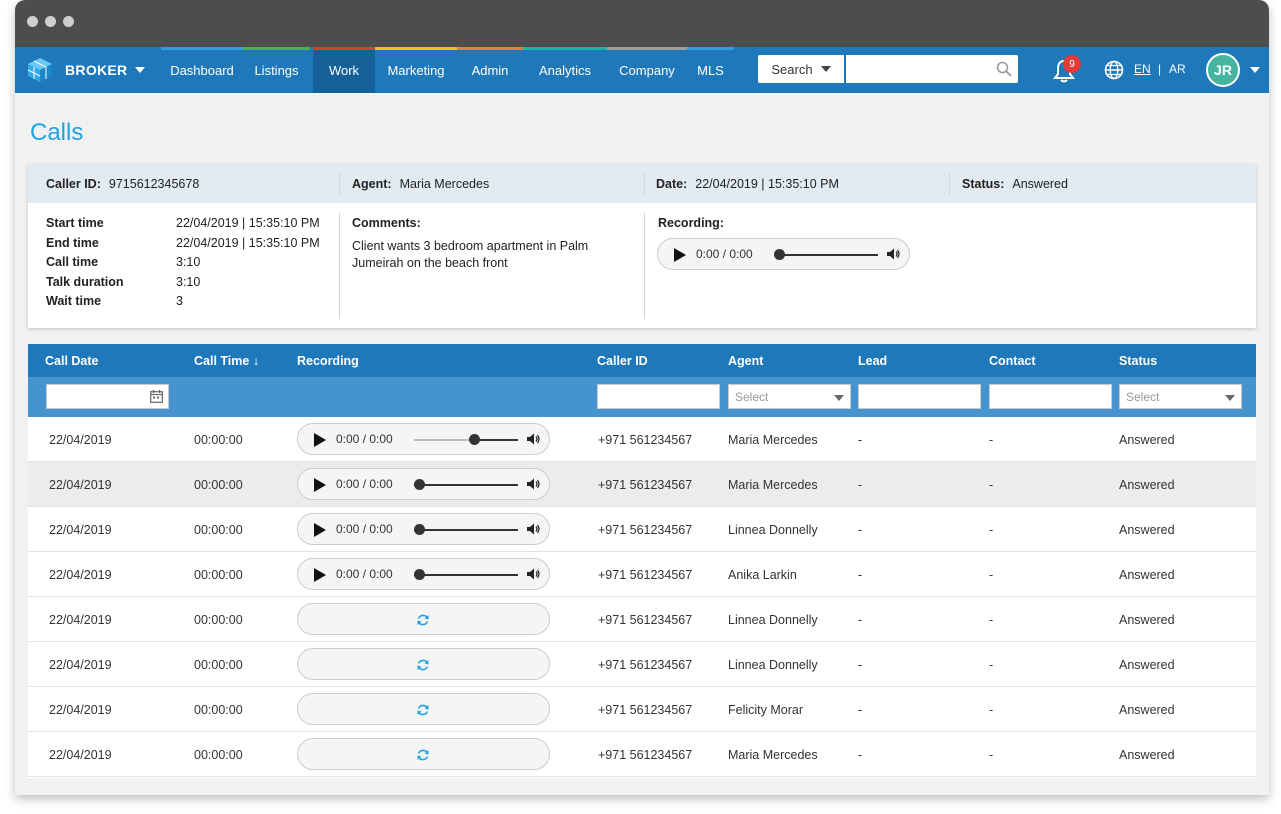 The image size is (1281, 814). What do you see at coordinates (991, 619) in the screenshot?
I see `cell-contact: -` at bounding box center [991, 619].